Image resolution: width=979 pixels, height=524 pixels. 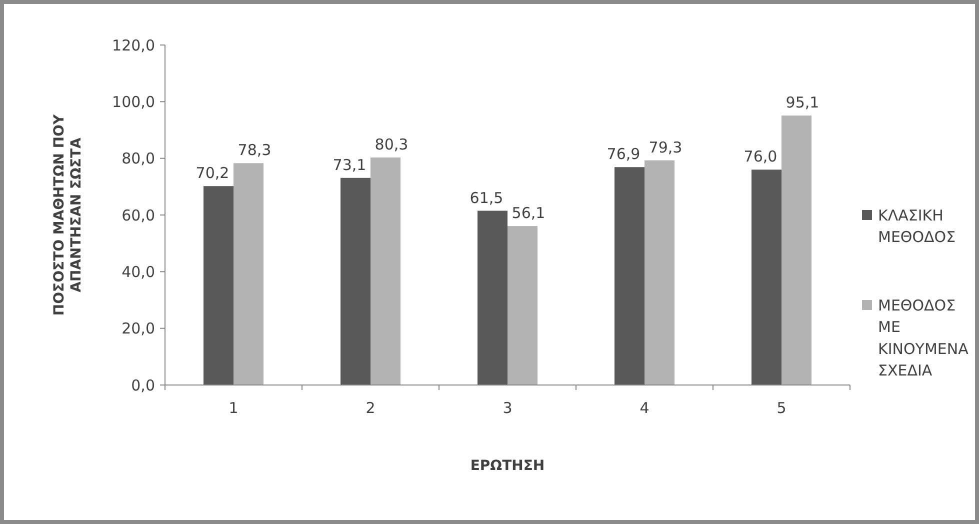 I want to click on y-tick-label: 100,0, so click(x=133, y=101).